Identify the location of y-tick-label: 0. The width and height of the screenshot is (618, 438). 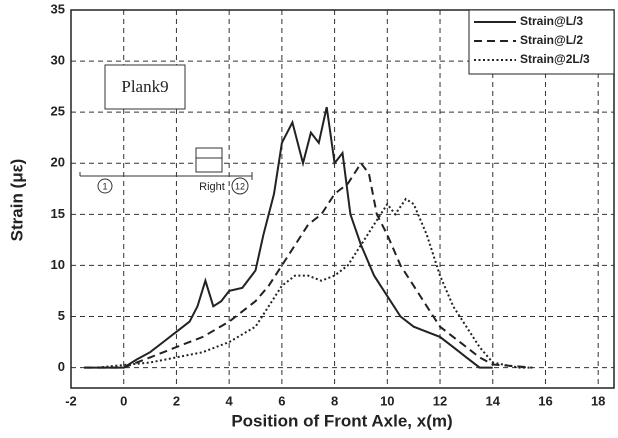
(61, 366).